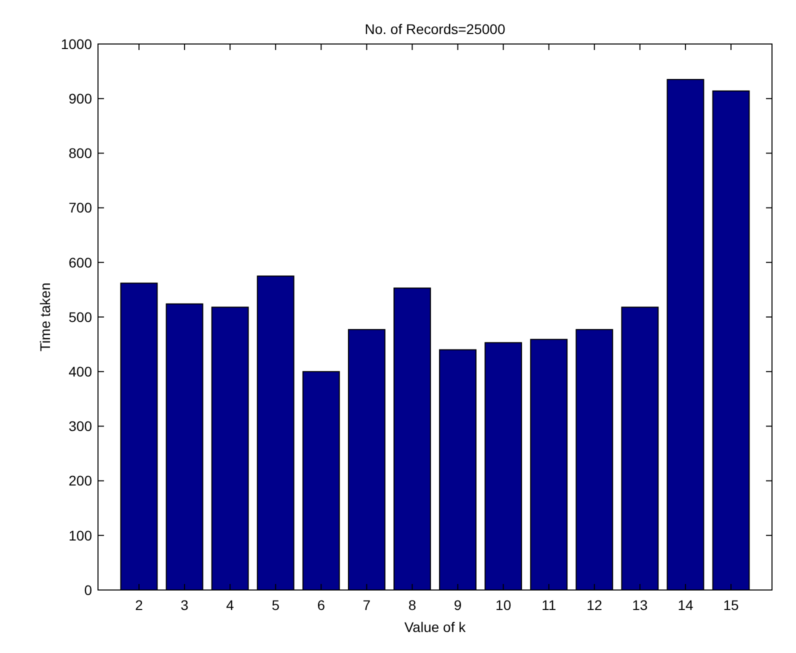  Describe the element at coordinates (321, 605) in the screenshot. I see `x-tick-label: 6` at that location.